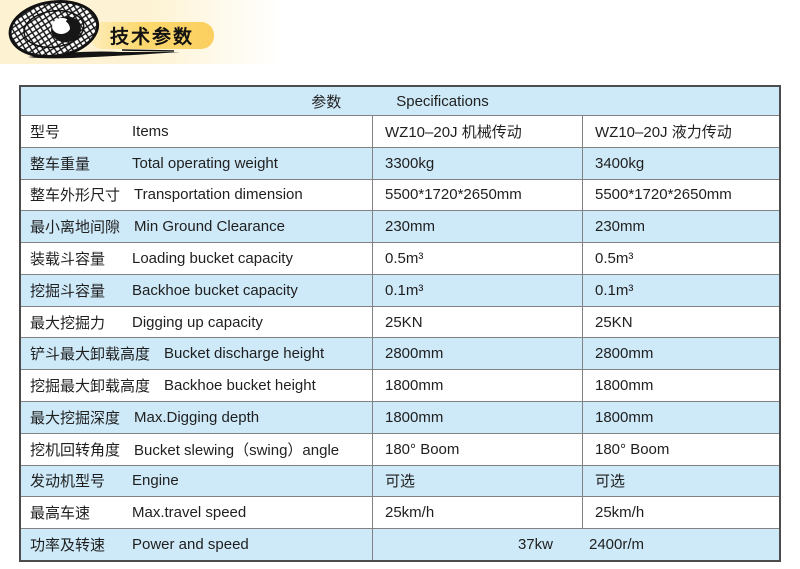  Describe the element at coordinates (68, 323) in the screenshot. I see `row-label-cn: 最大挖掘力` at that location.